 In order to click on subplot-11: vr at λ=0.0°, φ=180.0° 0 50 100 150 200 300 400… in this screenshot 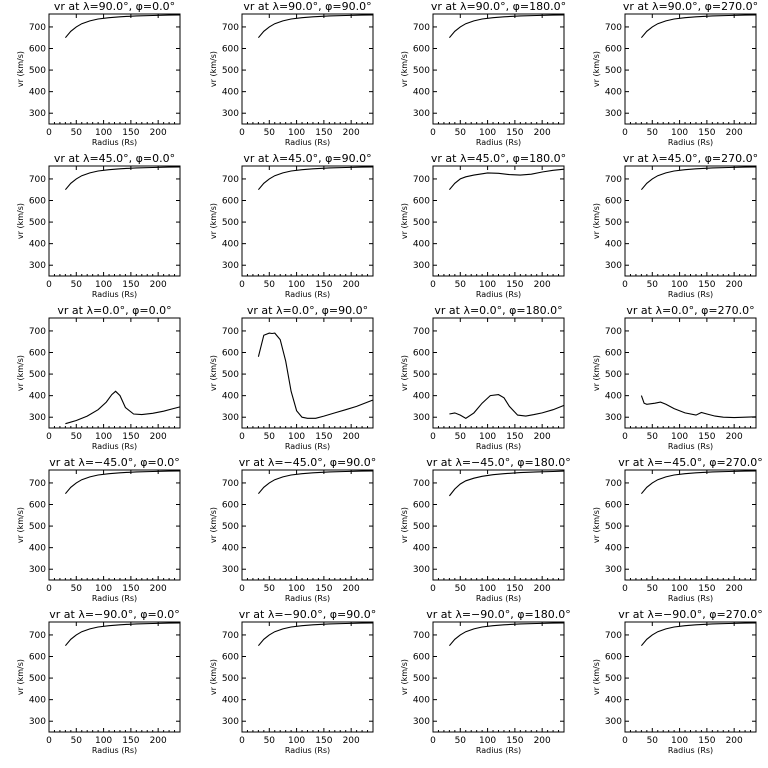, I will do `click(482, 377)`.